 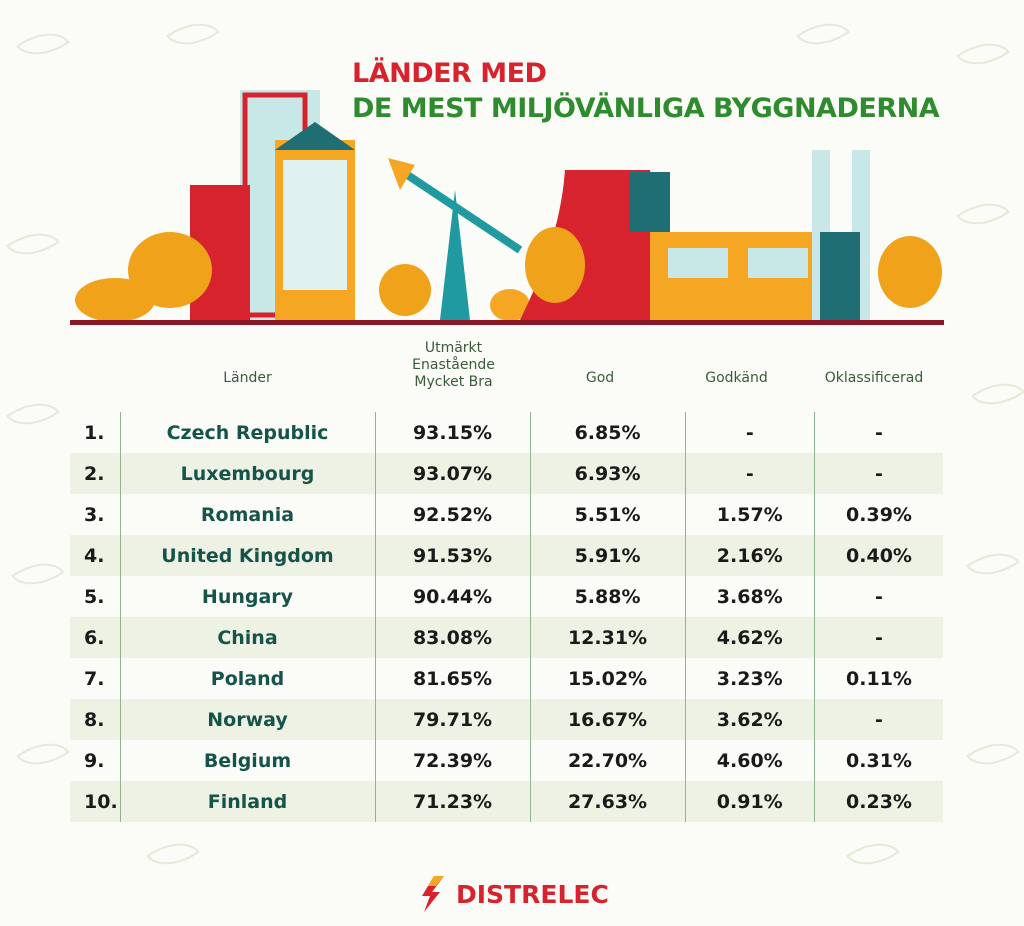 I want to click on excellent-value: 93.15%, so click(x=452, y=432).